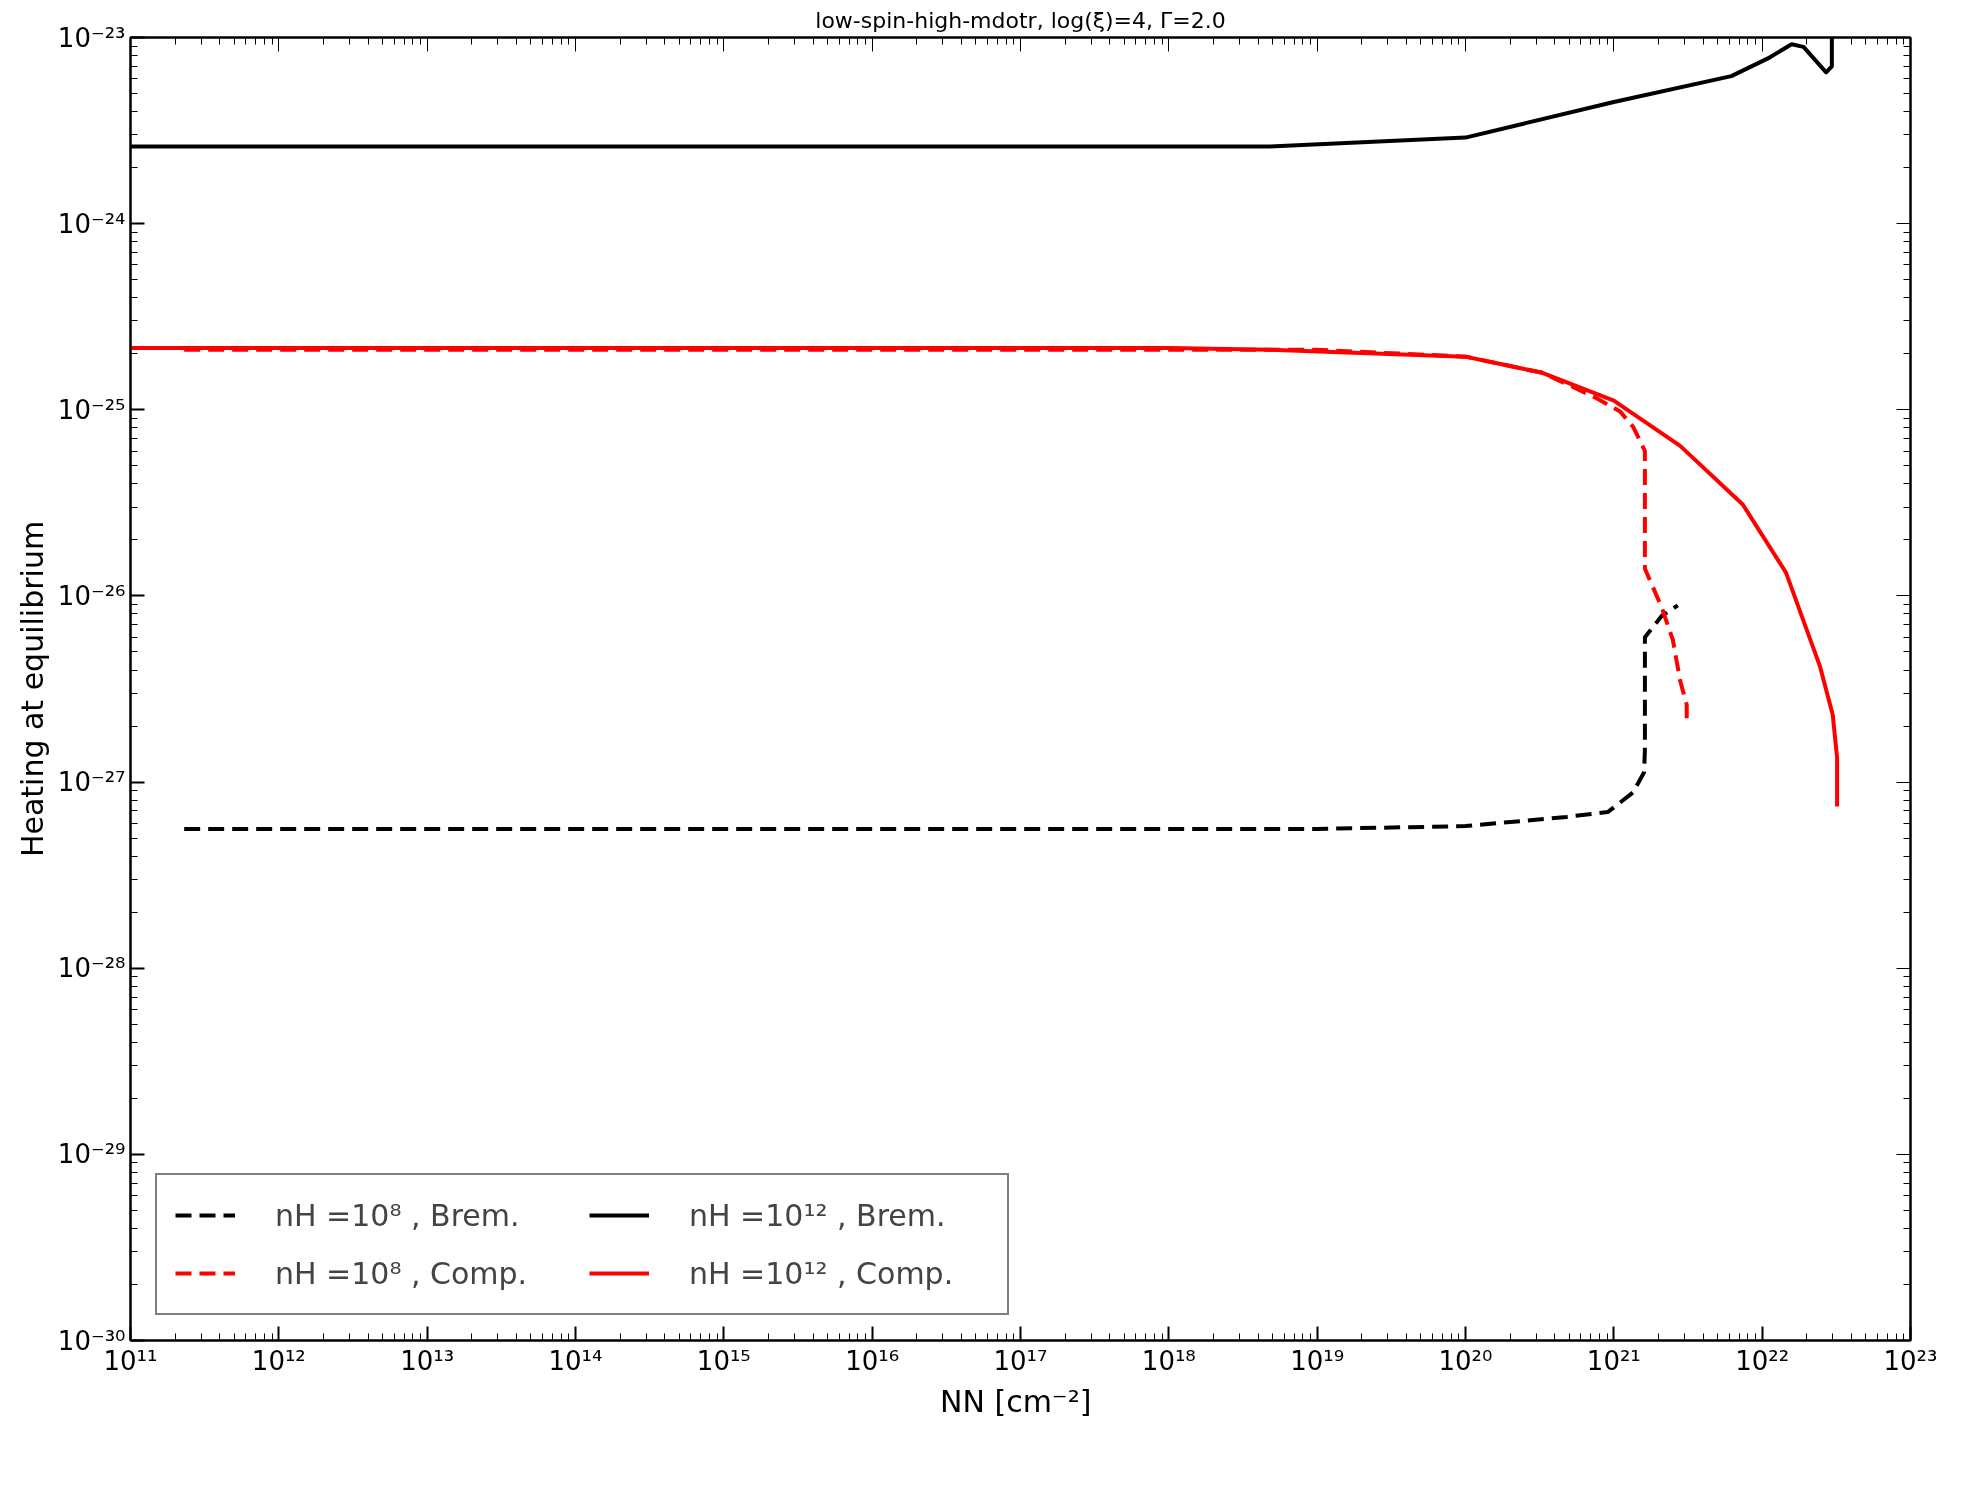 The image size is (1976, 1511). I want to click on y-axis-title: Heating at equilibrium, so click(32, 689).